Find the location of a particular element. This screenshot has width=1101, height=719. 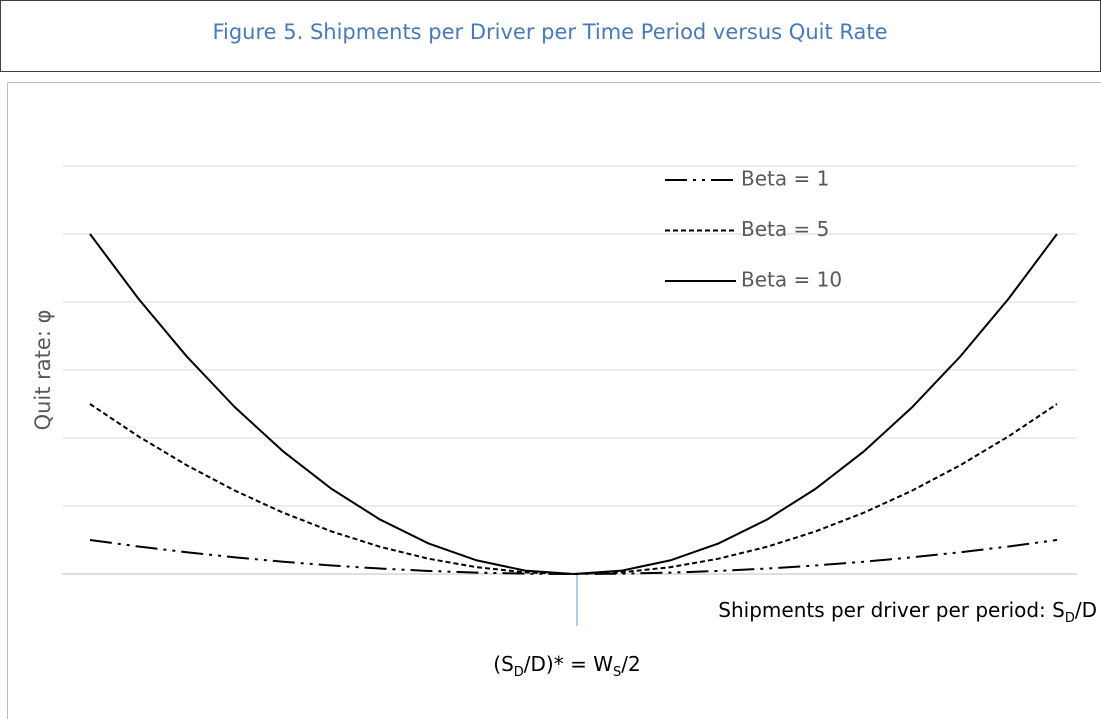

annotation: (SD/D)* = WS/2 is located at coordinates (566, 666).